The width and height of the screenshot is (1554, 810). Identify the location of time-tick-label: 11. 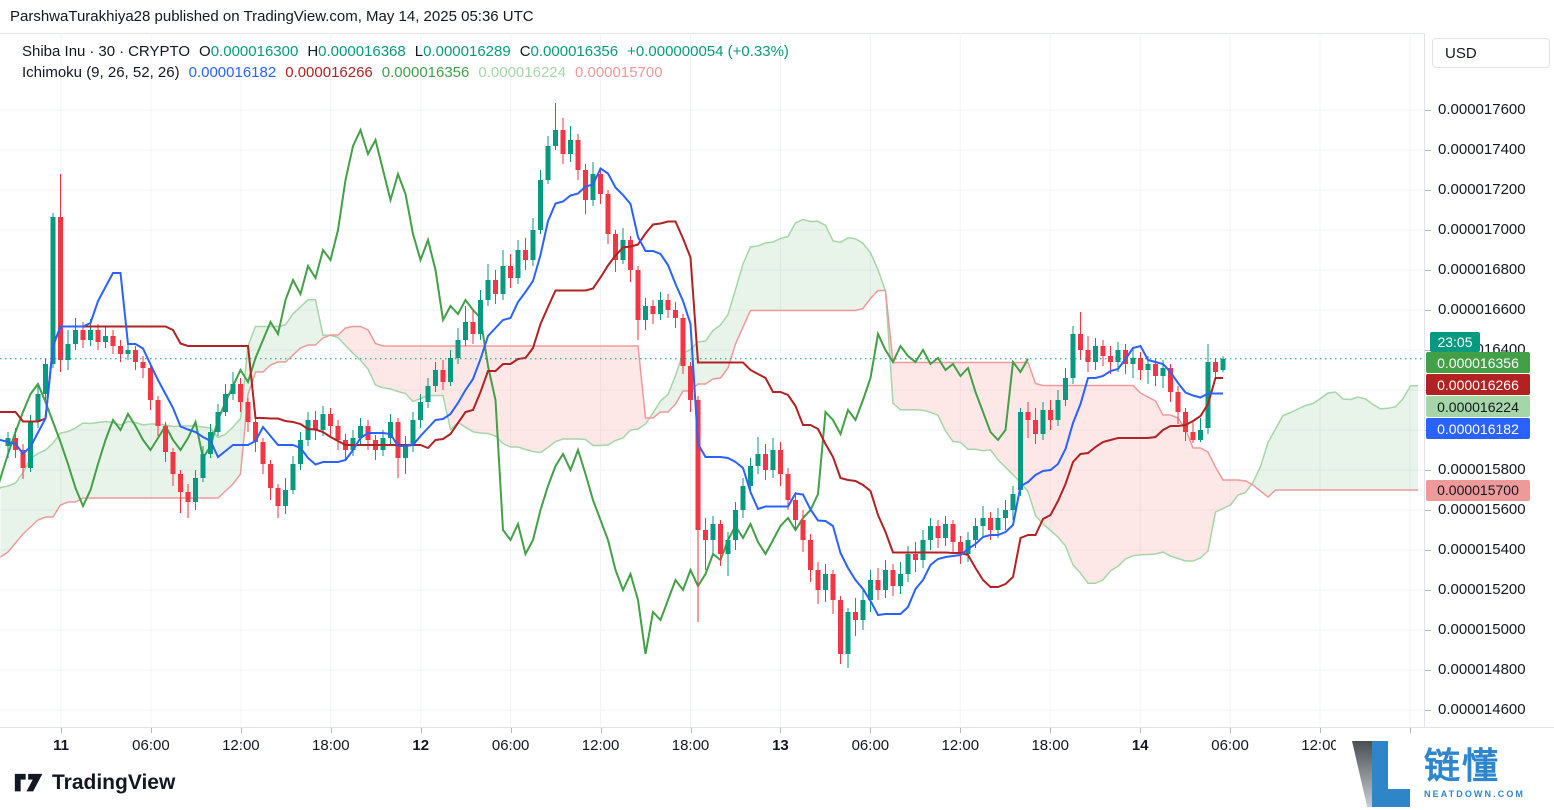
(61, 745).